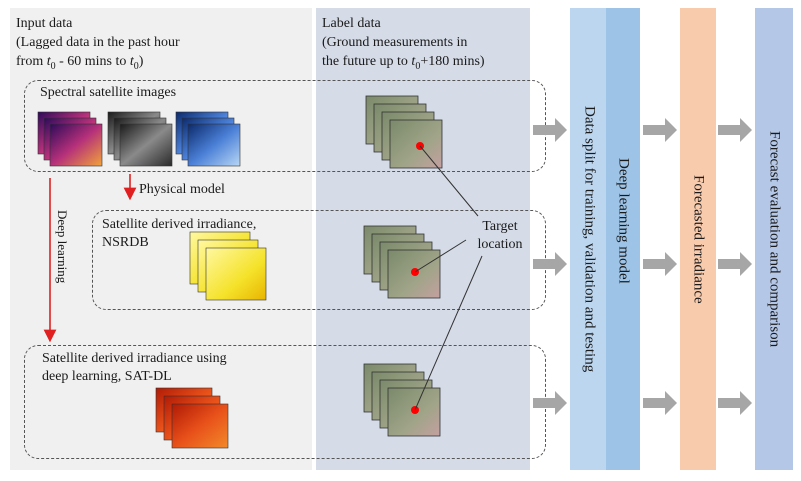  Describe the element at coordinates (179, 233) in the screenshot. I see `nsrdb-label: Satellite derived irradiance, NSRDB` at that location.